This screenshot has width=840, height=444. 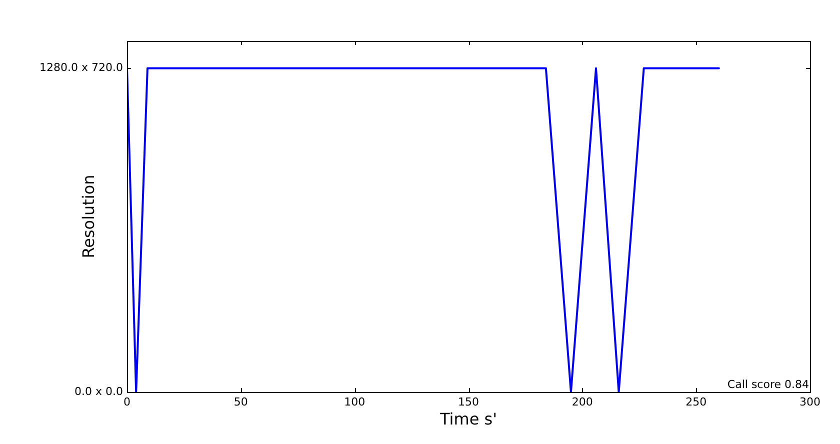 I want to click on text: 1280.0 x 720.0, so click(x=81, y=67).